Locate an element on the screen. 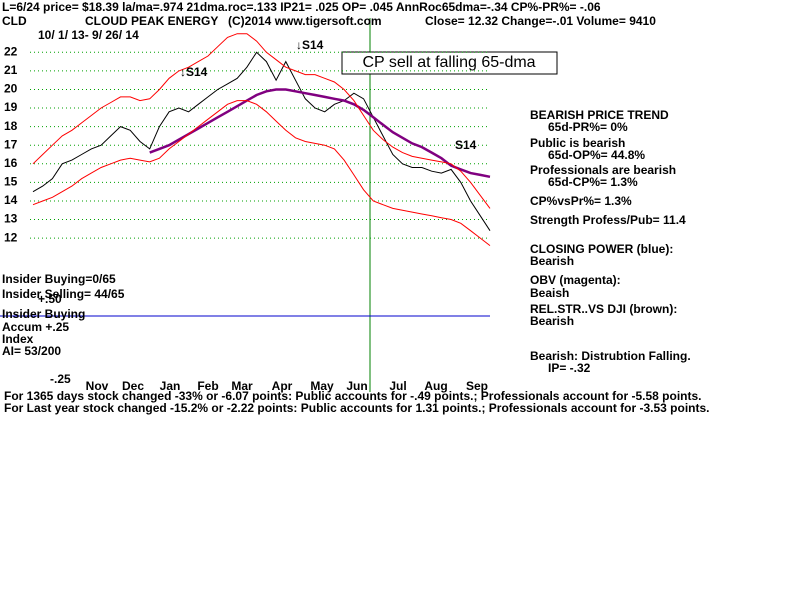 The image size is (800, 600). x-tick-label: Feb is located at coordinates (207, 386).